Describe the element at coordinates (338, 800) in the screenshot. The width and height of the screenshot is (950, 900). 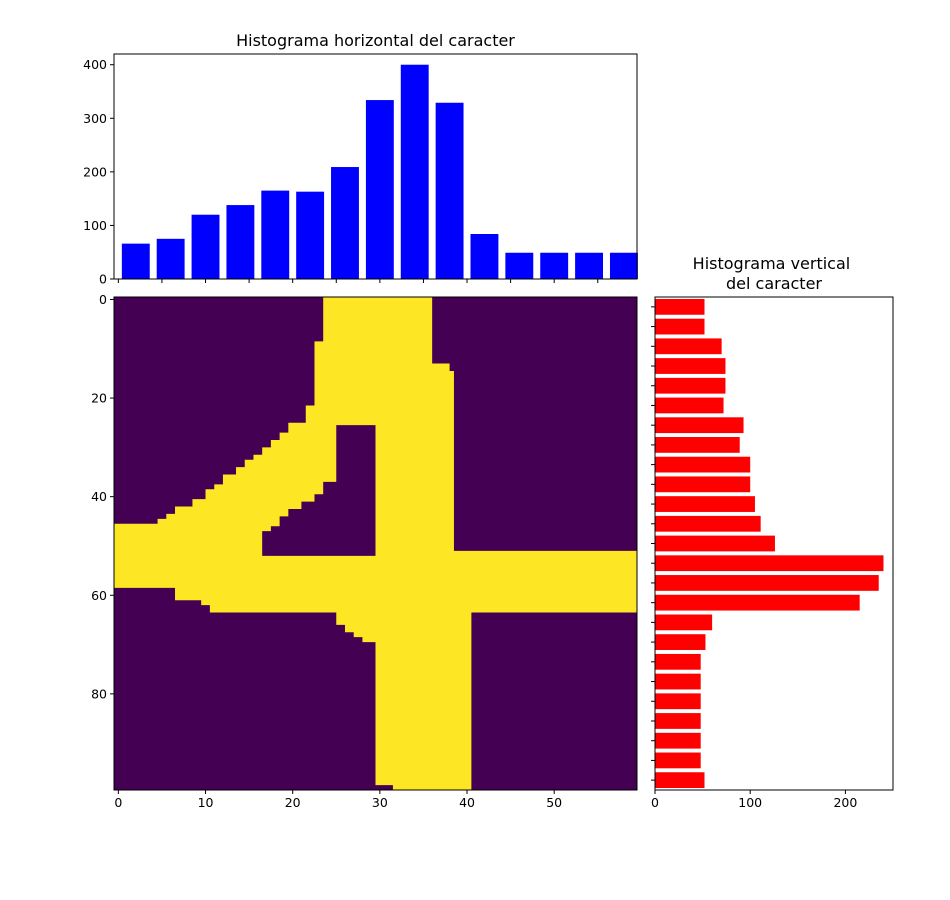
I see `image-x-ticks: 0 10 20 30 40 50` at that location.